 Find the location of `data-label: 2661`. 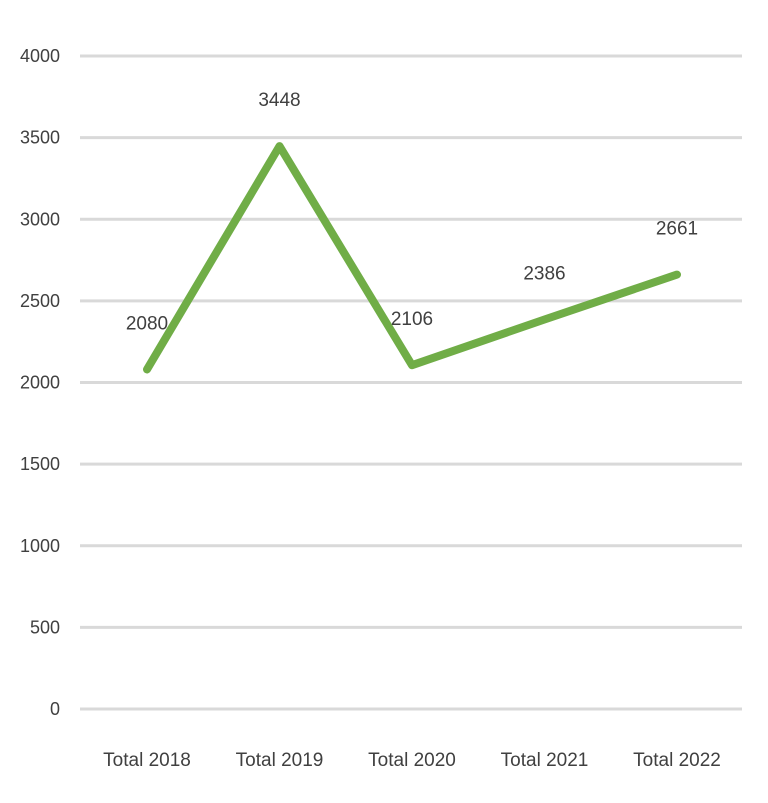

data-label: 2661 is located at coordinates (677, 229).